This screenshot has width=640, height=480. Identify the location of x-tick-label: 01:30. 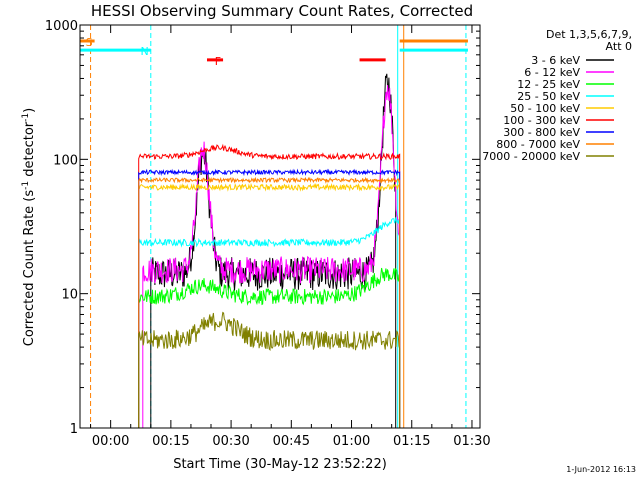
(471, 441).